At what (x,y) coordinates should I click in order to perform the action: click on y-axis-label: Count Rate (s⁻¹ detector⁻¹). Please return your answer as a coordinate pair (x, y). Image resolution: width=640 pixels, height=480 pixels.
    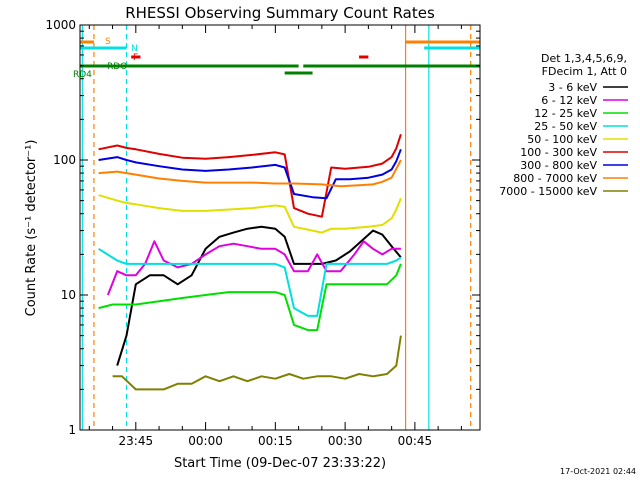
    Looking at the image, I should click on (31, 228).